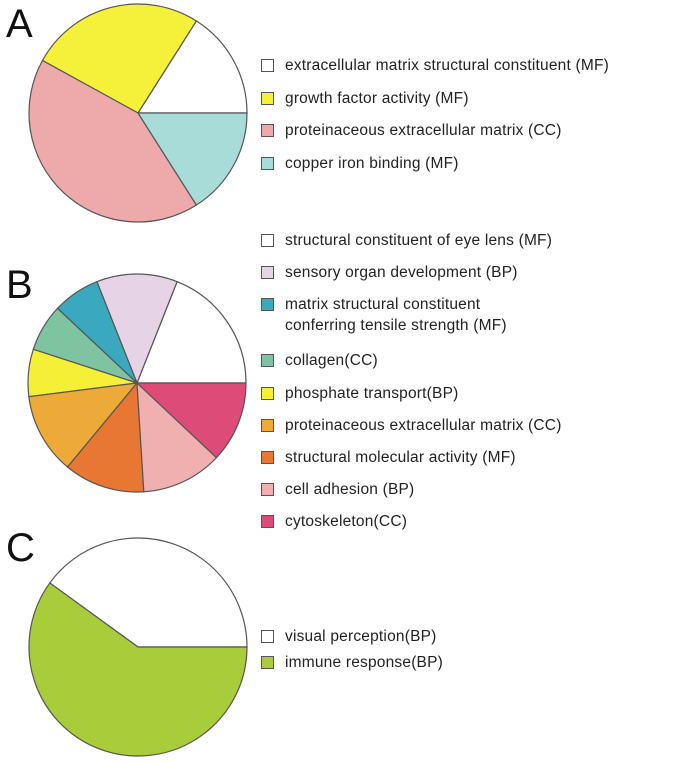  What do you see at coordinates (331, 361) in the screenshot?
I see `legend-label: collagen(CC)` at bounding box center [331, 361].